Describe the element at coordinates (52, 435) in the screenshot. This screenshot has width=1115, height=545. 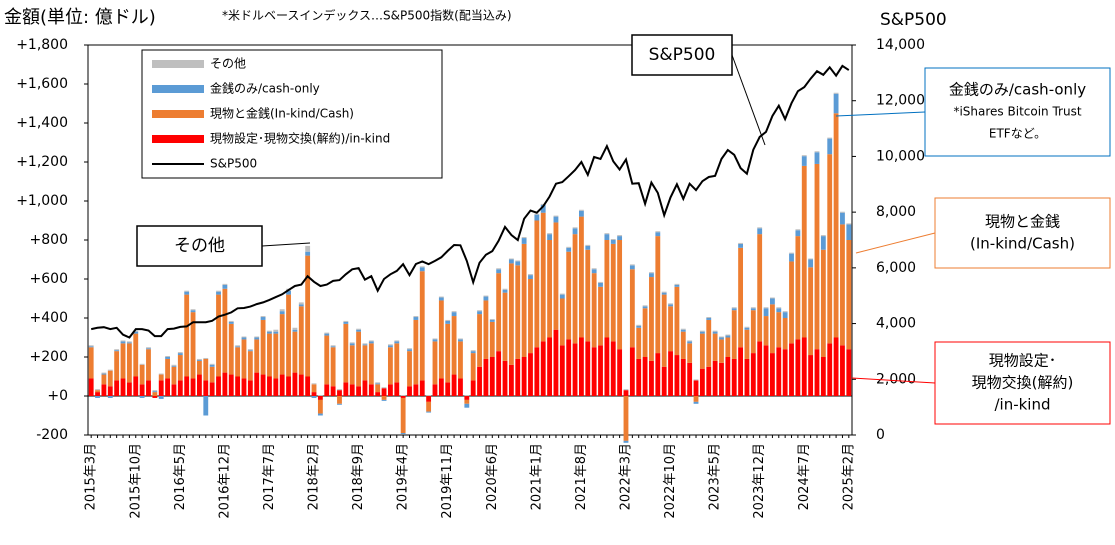
I see `y-tick-label: -200` at that location.